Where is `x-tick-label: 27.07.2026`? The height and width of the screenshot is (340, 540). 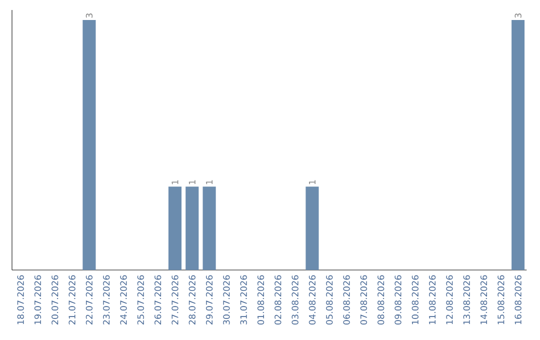 x-tick-label: 27.07.2026 is located at coordinates (175, 299).